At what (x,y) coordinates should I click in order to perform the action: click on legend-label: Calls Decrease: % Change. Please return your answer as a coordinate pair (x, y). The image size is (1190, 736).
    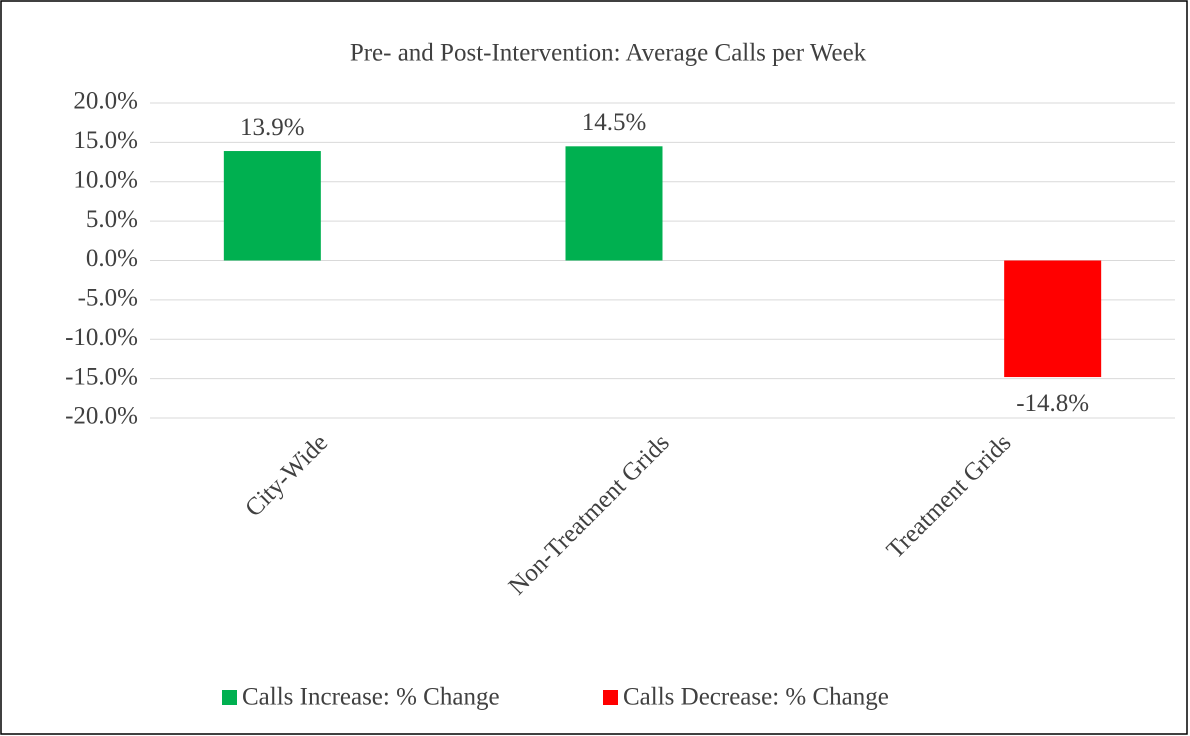
    Looking at the image, I should click on (756, 697).